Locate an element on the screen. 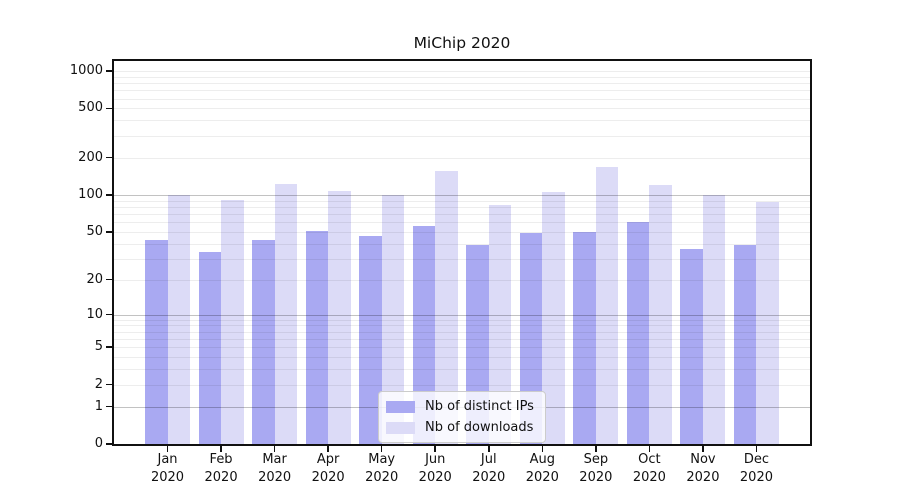 The height and width of the screenshot is (500, 900). x-tick-label-feb: Feb 2020 is located at coordinates (221, 468).